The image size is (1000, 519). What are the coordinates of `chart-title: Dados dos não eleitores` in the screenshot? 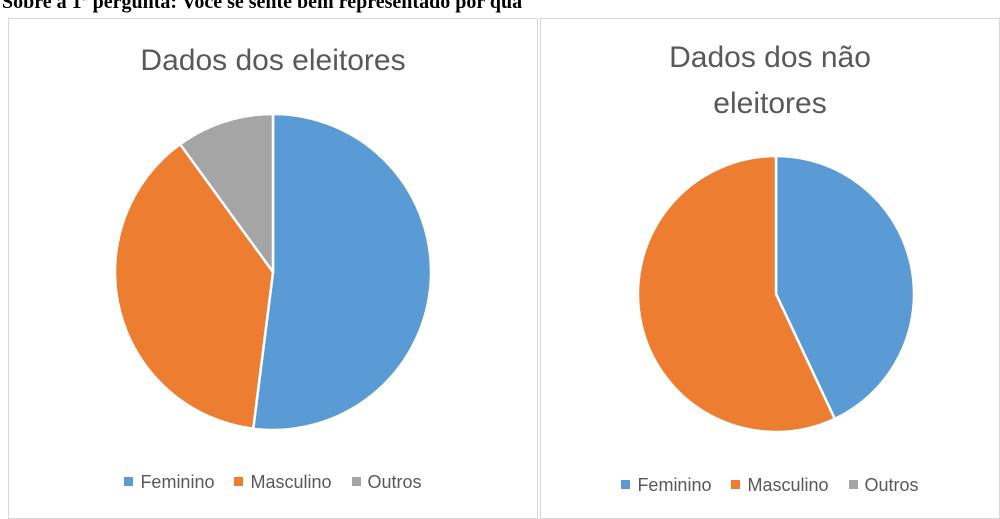 It's located at (770, 80).